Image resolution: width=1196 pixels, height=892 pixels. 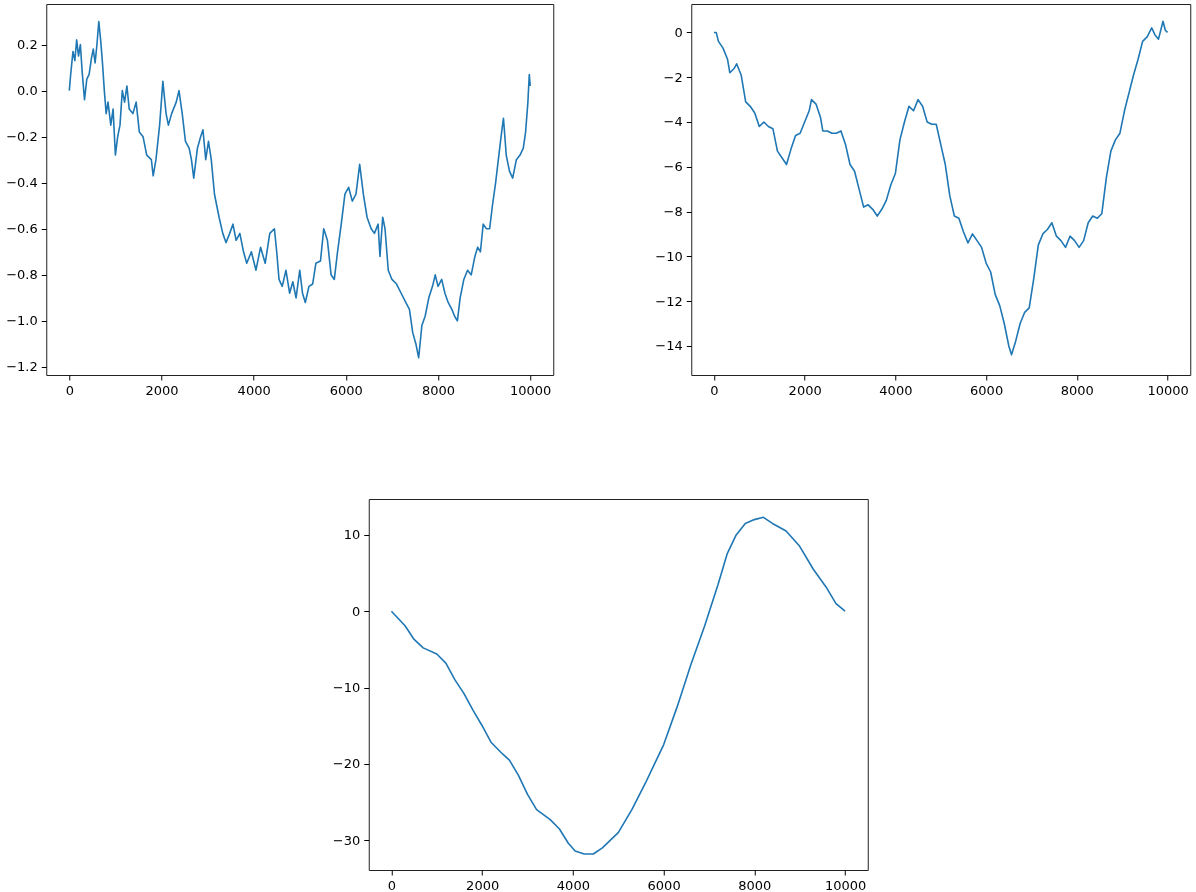 What do you see at coordinates (673, 167) in the screenshot?
I see `y-tick-label: −6` at bounding box center [673, 167].